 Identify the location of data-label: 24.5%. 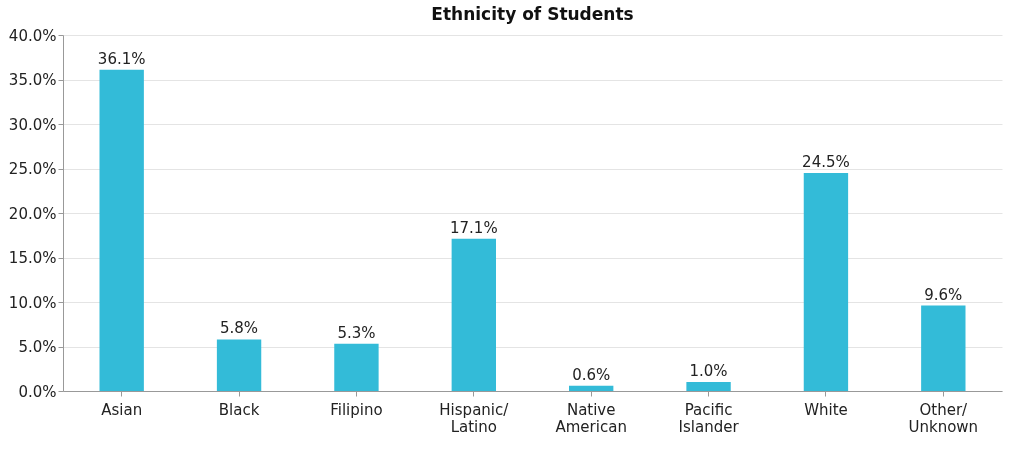
(826, 161).